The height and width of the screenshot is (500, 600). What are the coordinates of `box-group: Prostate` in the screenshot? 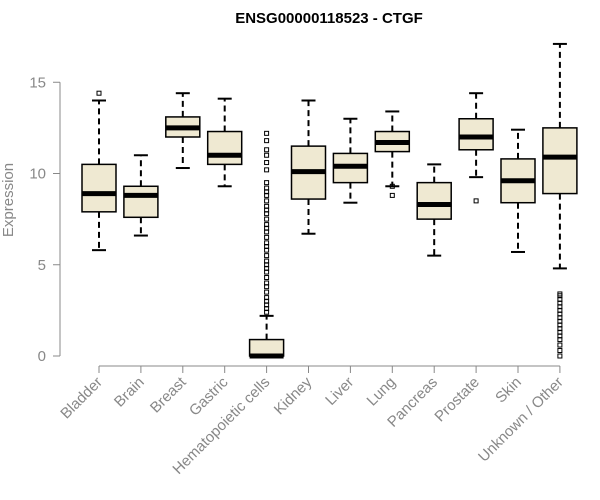 It's located at (462, 259).